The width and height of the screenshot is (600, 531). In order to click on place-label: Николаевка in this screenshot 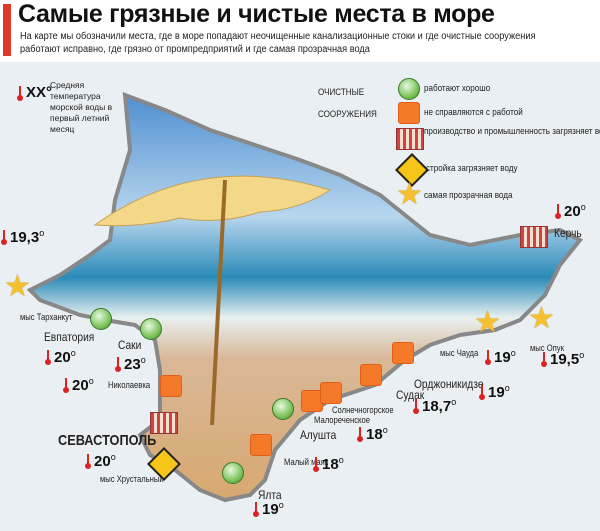, I will do `click(129, 385)`.